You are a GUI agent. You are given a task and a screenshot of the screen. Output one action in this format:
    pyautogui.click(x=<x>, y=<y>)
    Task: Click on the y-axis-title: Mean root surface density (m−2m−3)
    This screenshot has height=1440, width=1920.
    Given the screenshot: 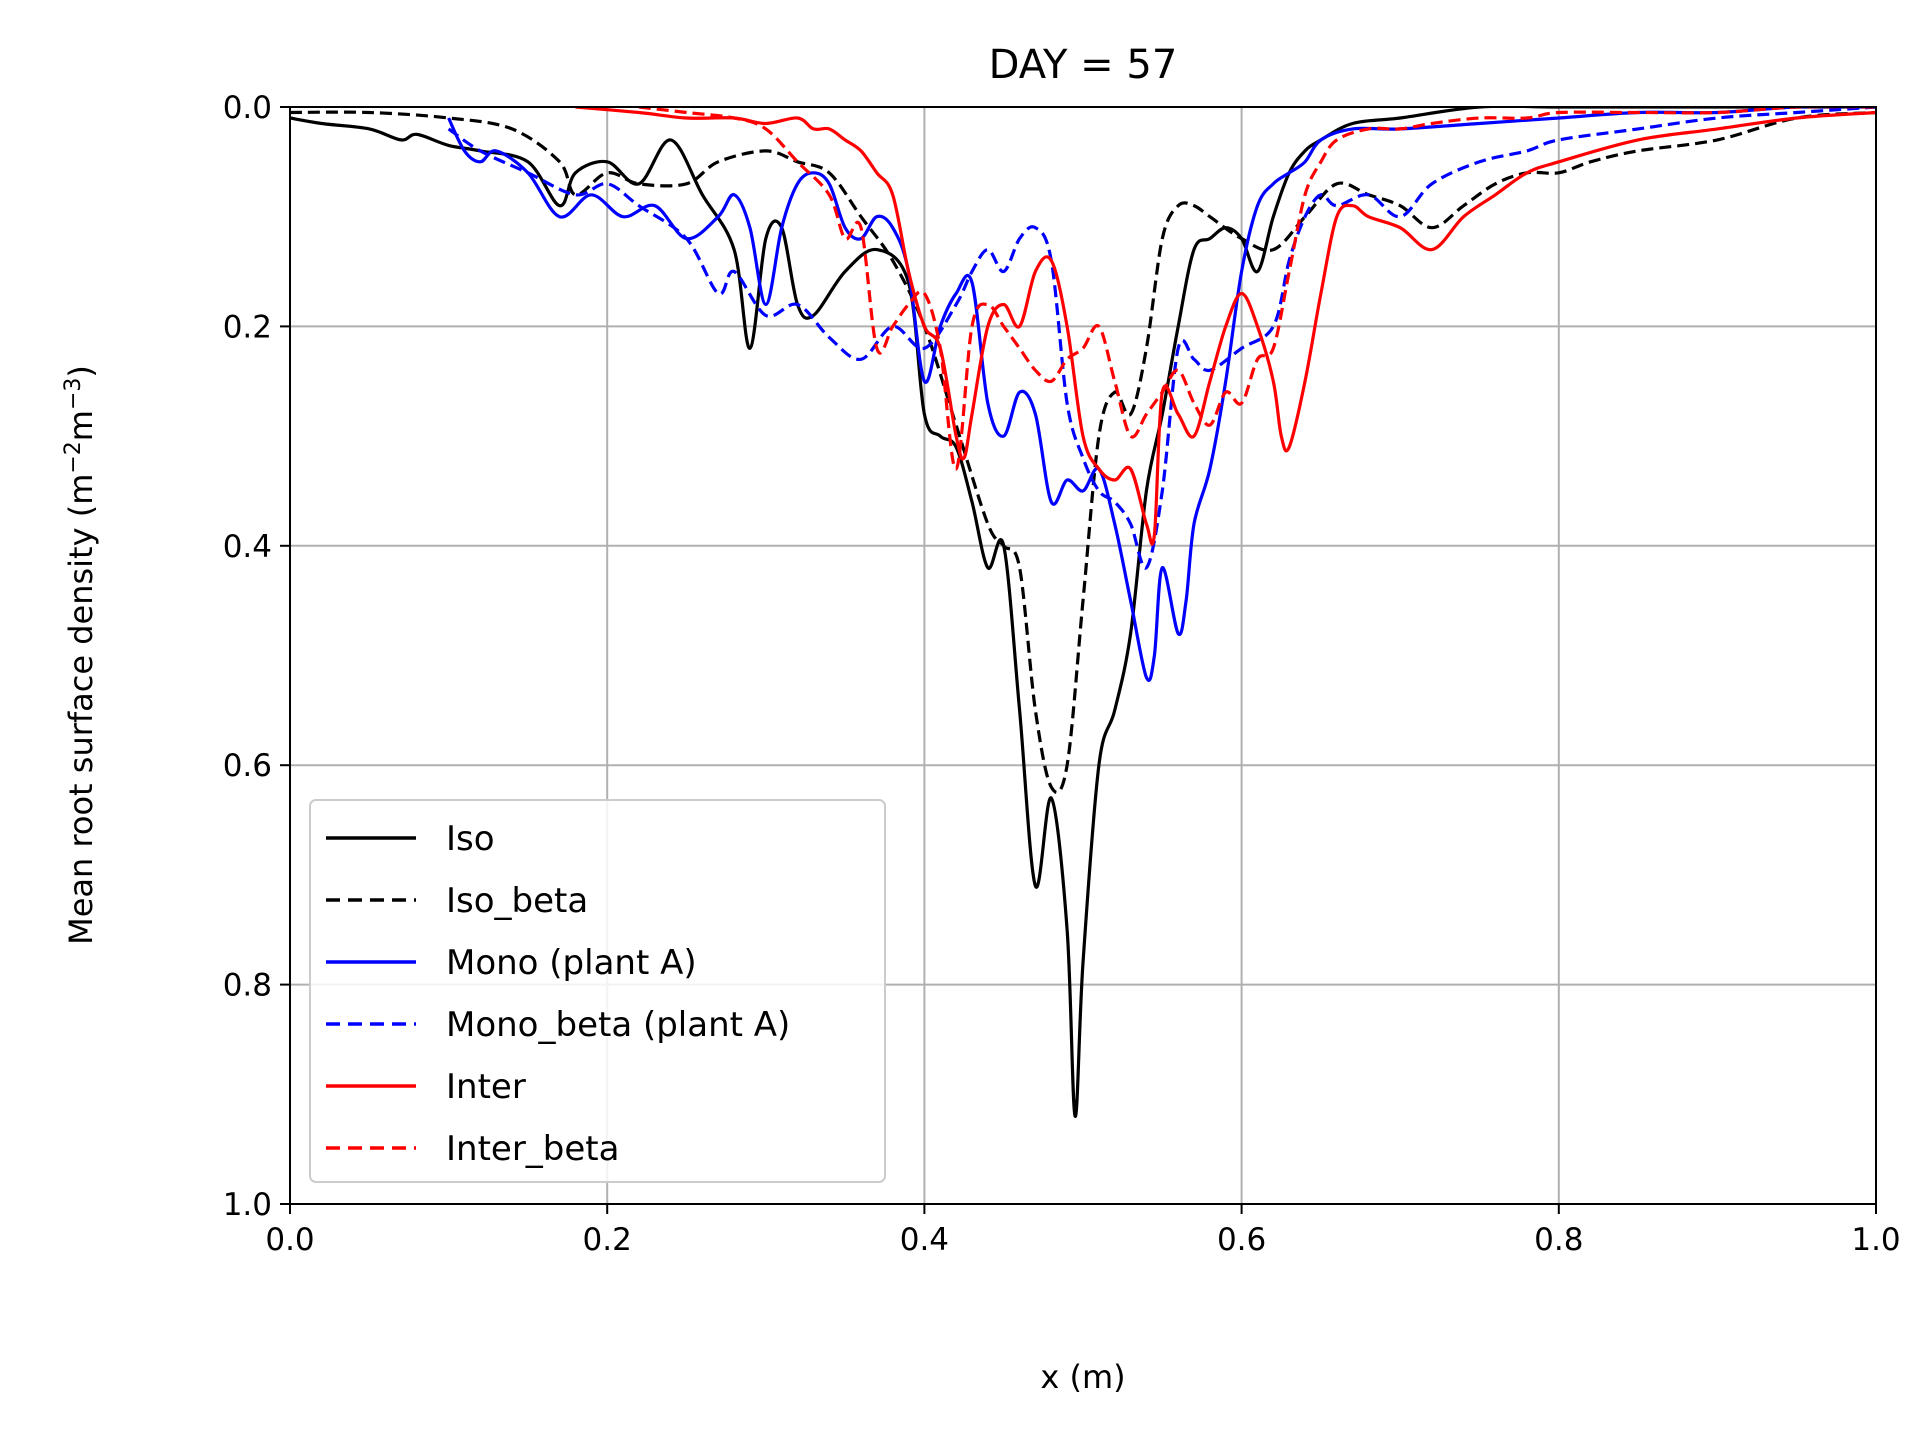 What is the action you would take?
    pyautogui.click(x=81, y=655)
    